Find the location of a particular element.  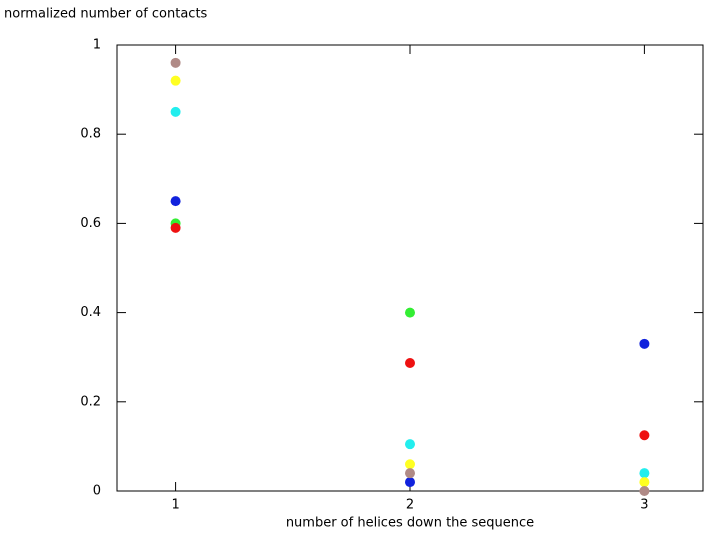

y-tick-label: 0.2 is located at coordinates (90, 401).